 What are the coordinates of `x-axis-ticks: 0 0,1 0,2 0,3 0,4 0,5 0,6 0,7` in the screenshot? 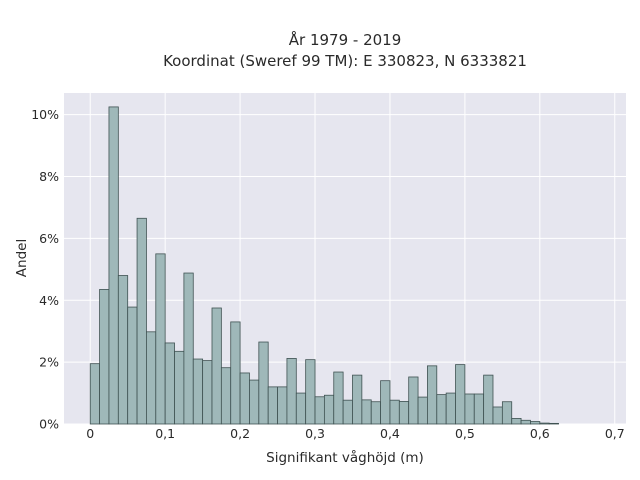 It's located at (355, 433).